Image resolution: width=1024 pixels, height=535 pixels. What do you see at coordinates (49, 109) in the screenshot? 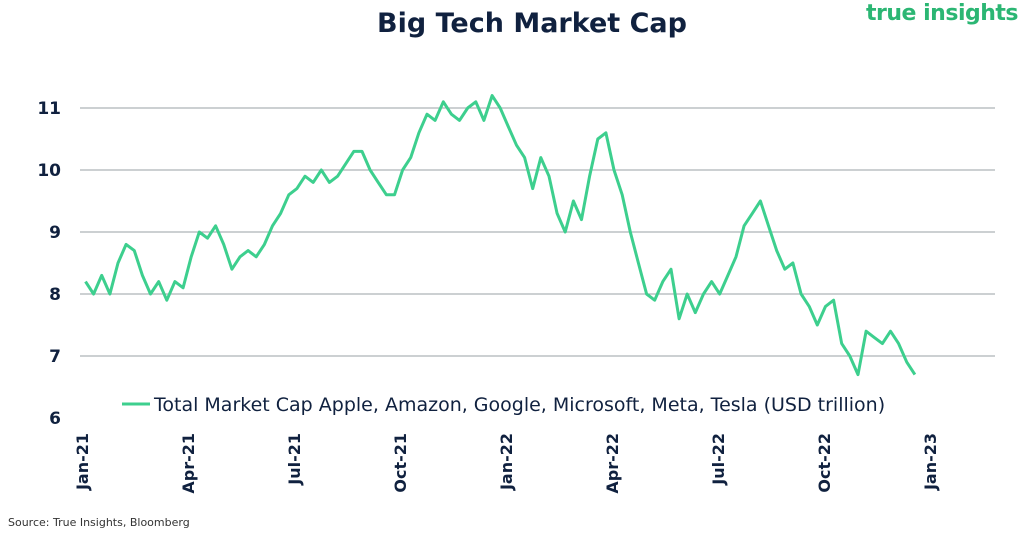
I see `y-tick-label: 11` at bounding box center [49, 109].